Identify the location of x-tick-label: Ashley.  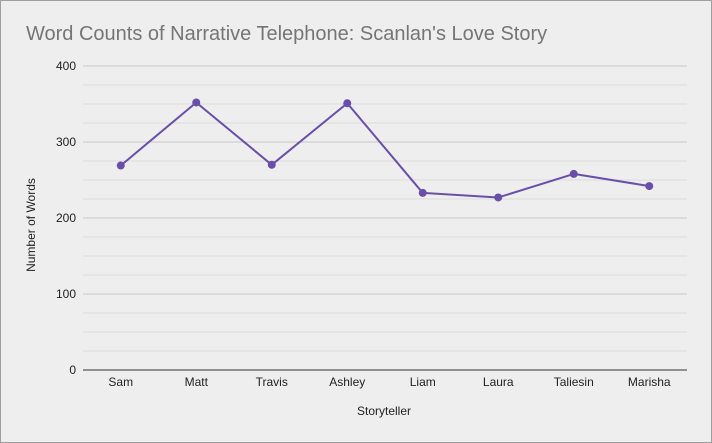
(347, 382).